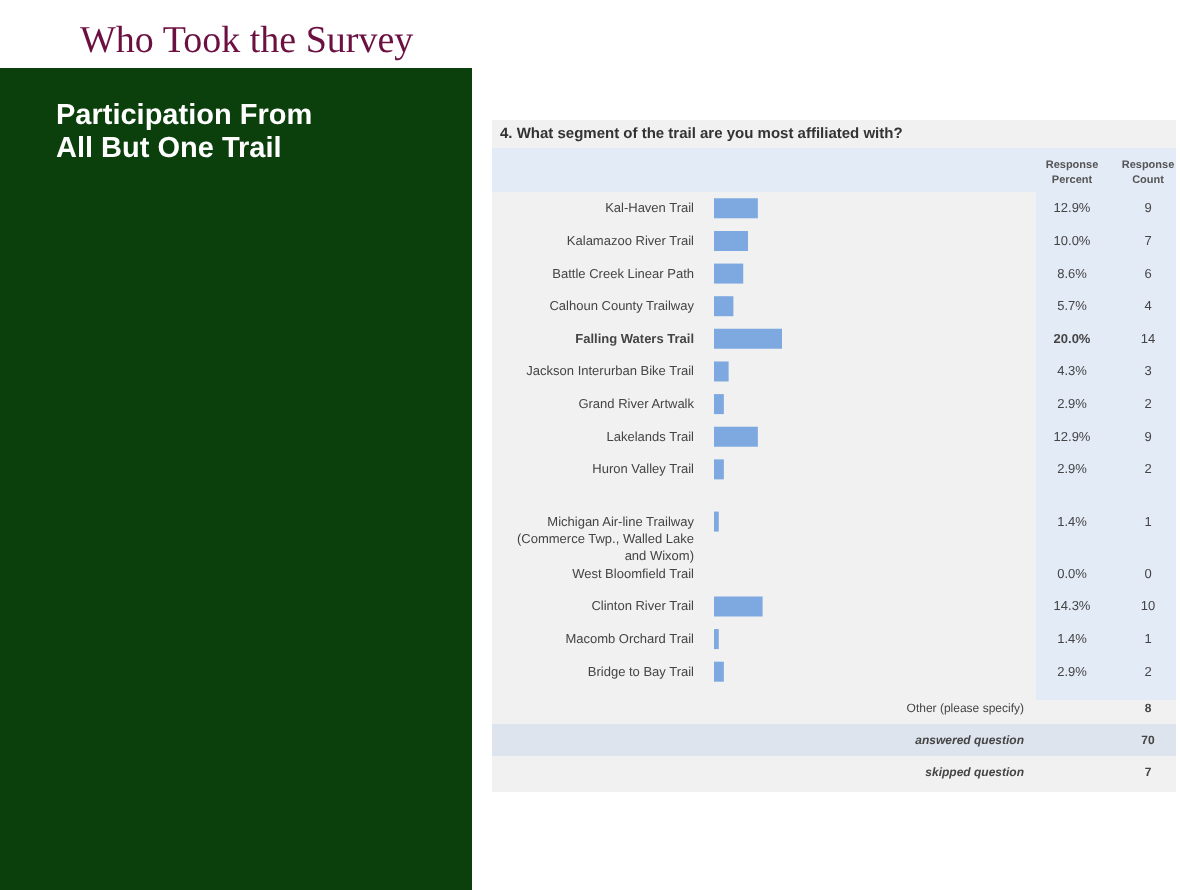 The width and height of the screenshot is (1180, 890). Describe the element at coordinates (184, 132) in the screenshot. I see `text: Participation From All But One Trail` at that location.